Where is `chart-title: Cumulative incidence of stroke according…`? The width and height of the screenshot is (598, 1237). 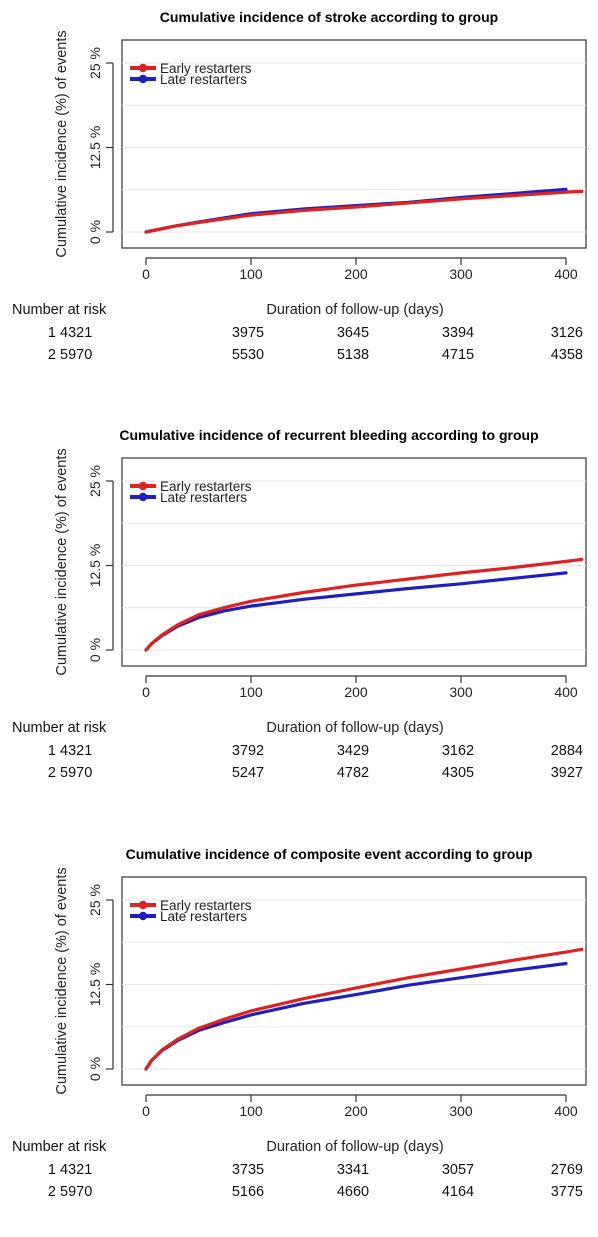
chart-title: Cumulative incidence of stroke according… is located at coordinates (329, 17).